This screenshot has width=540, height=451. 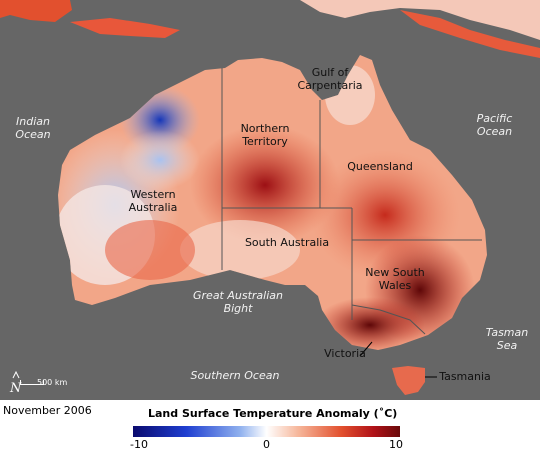 I want to click on island-new-guinea-south, so click(x=470, y=34).